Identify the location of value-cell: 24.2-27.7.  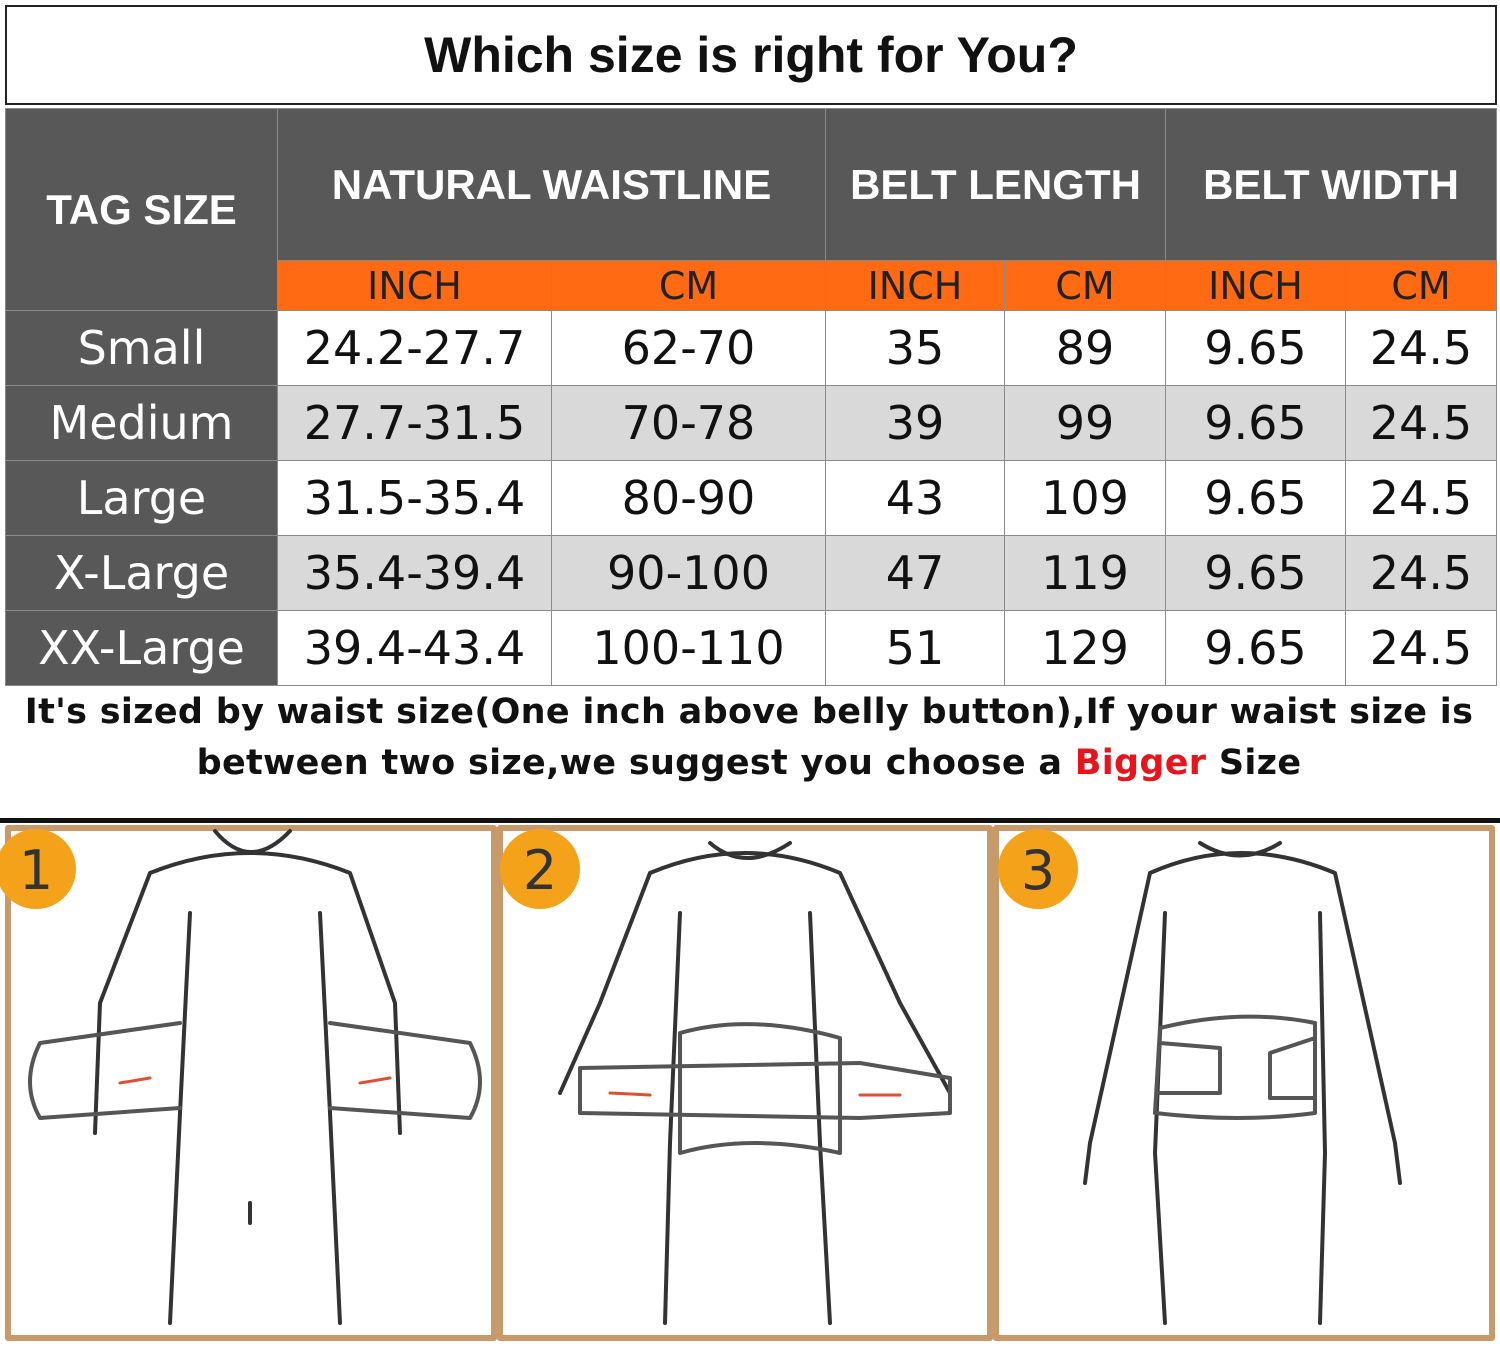
(414, 348).